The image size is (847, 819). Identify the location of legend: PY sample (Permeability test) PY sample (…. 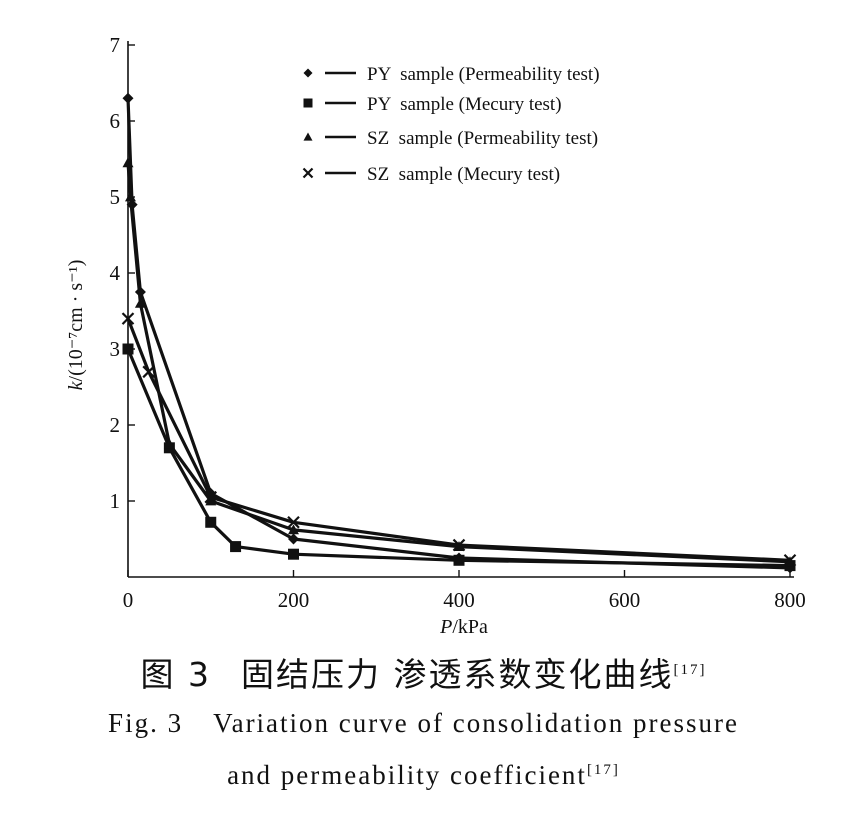
(451, 124).